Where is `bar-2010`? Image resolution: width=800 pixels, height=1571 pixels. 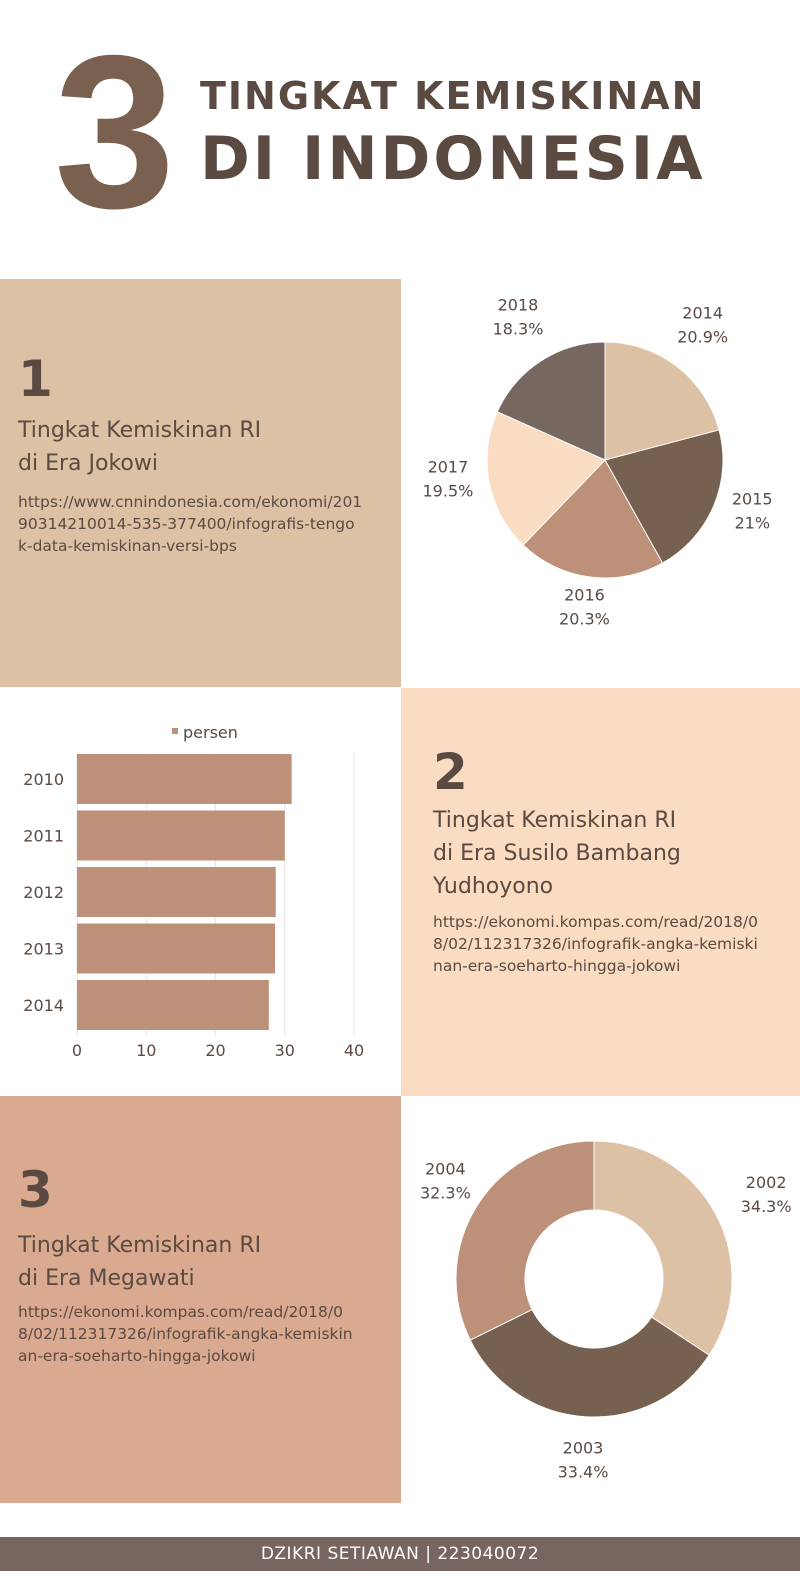 bar-2010 is located at coordinates (184, 779).